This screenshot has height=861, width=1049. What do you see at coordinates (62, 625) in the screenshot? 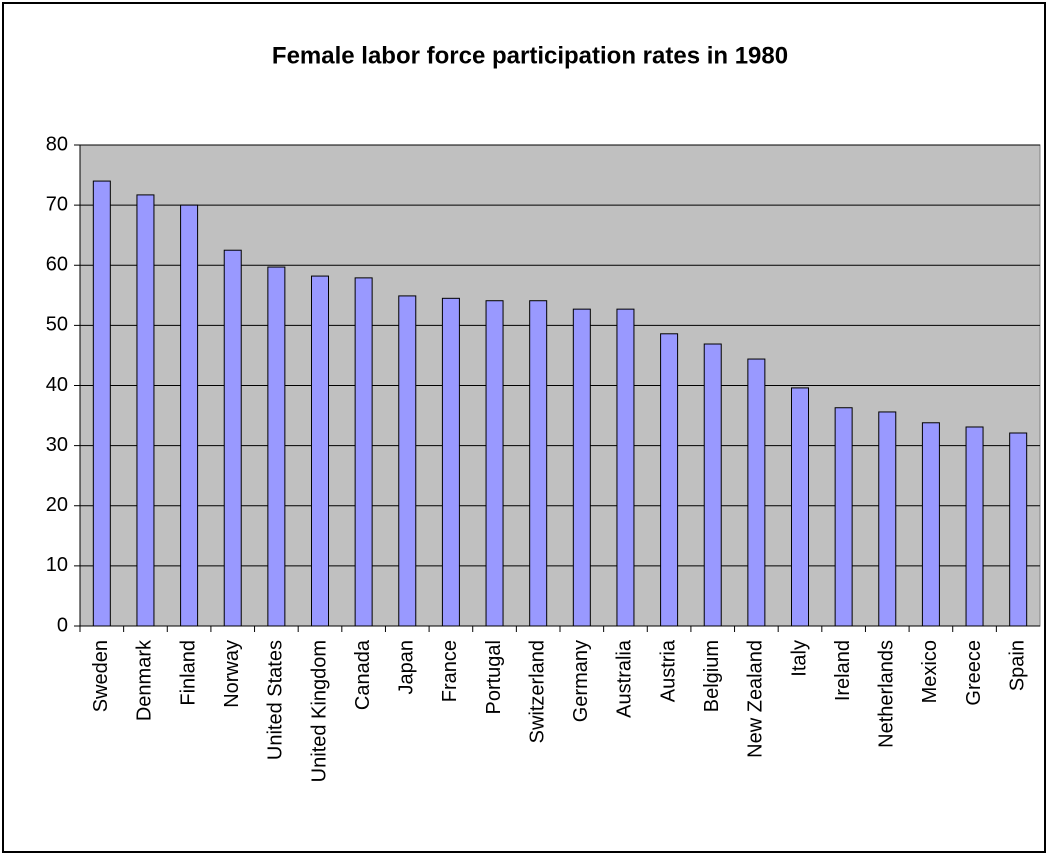
I see `y-tick-label: 0` at bounding box center [62, 625].